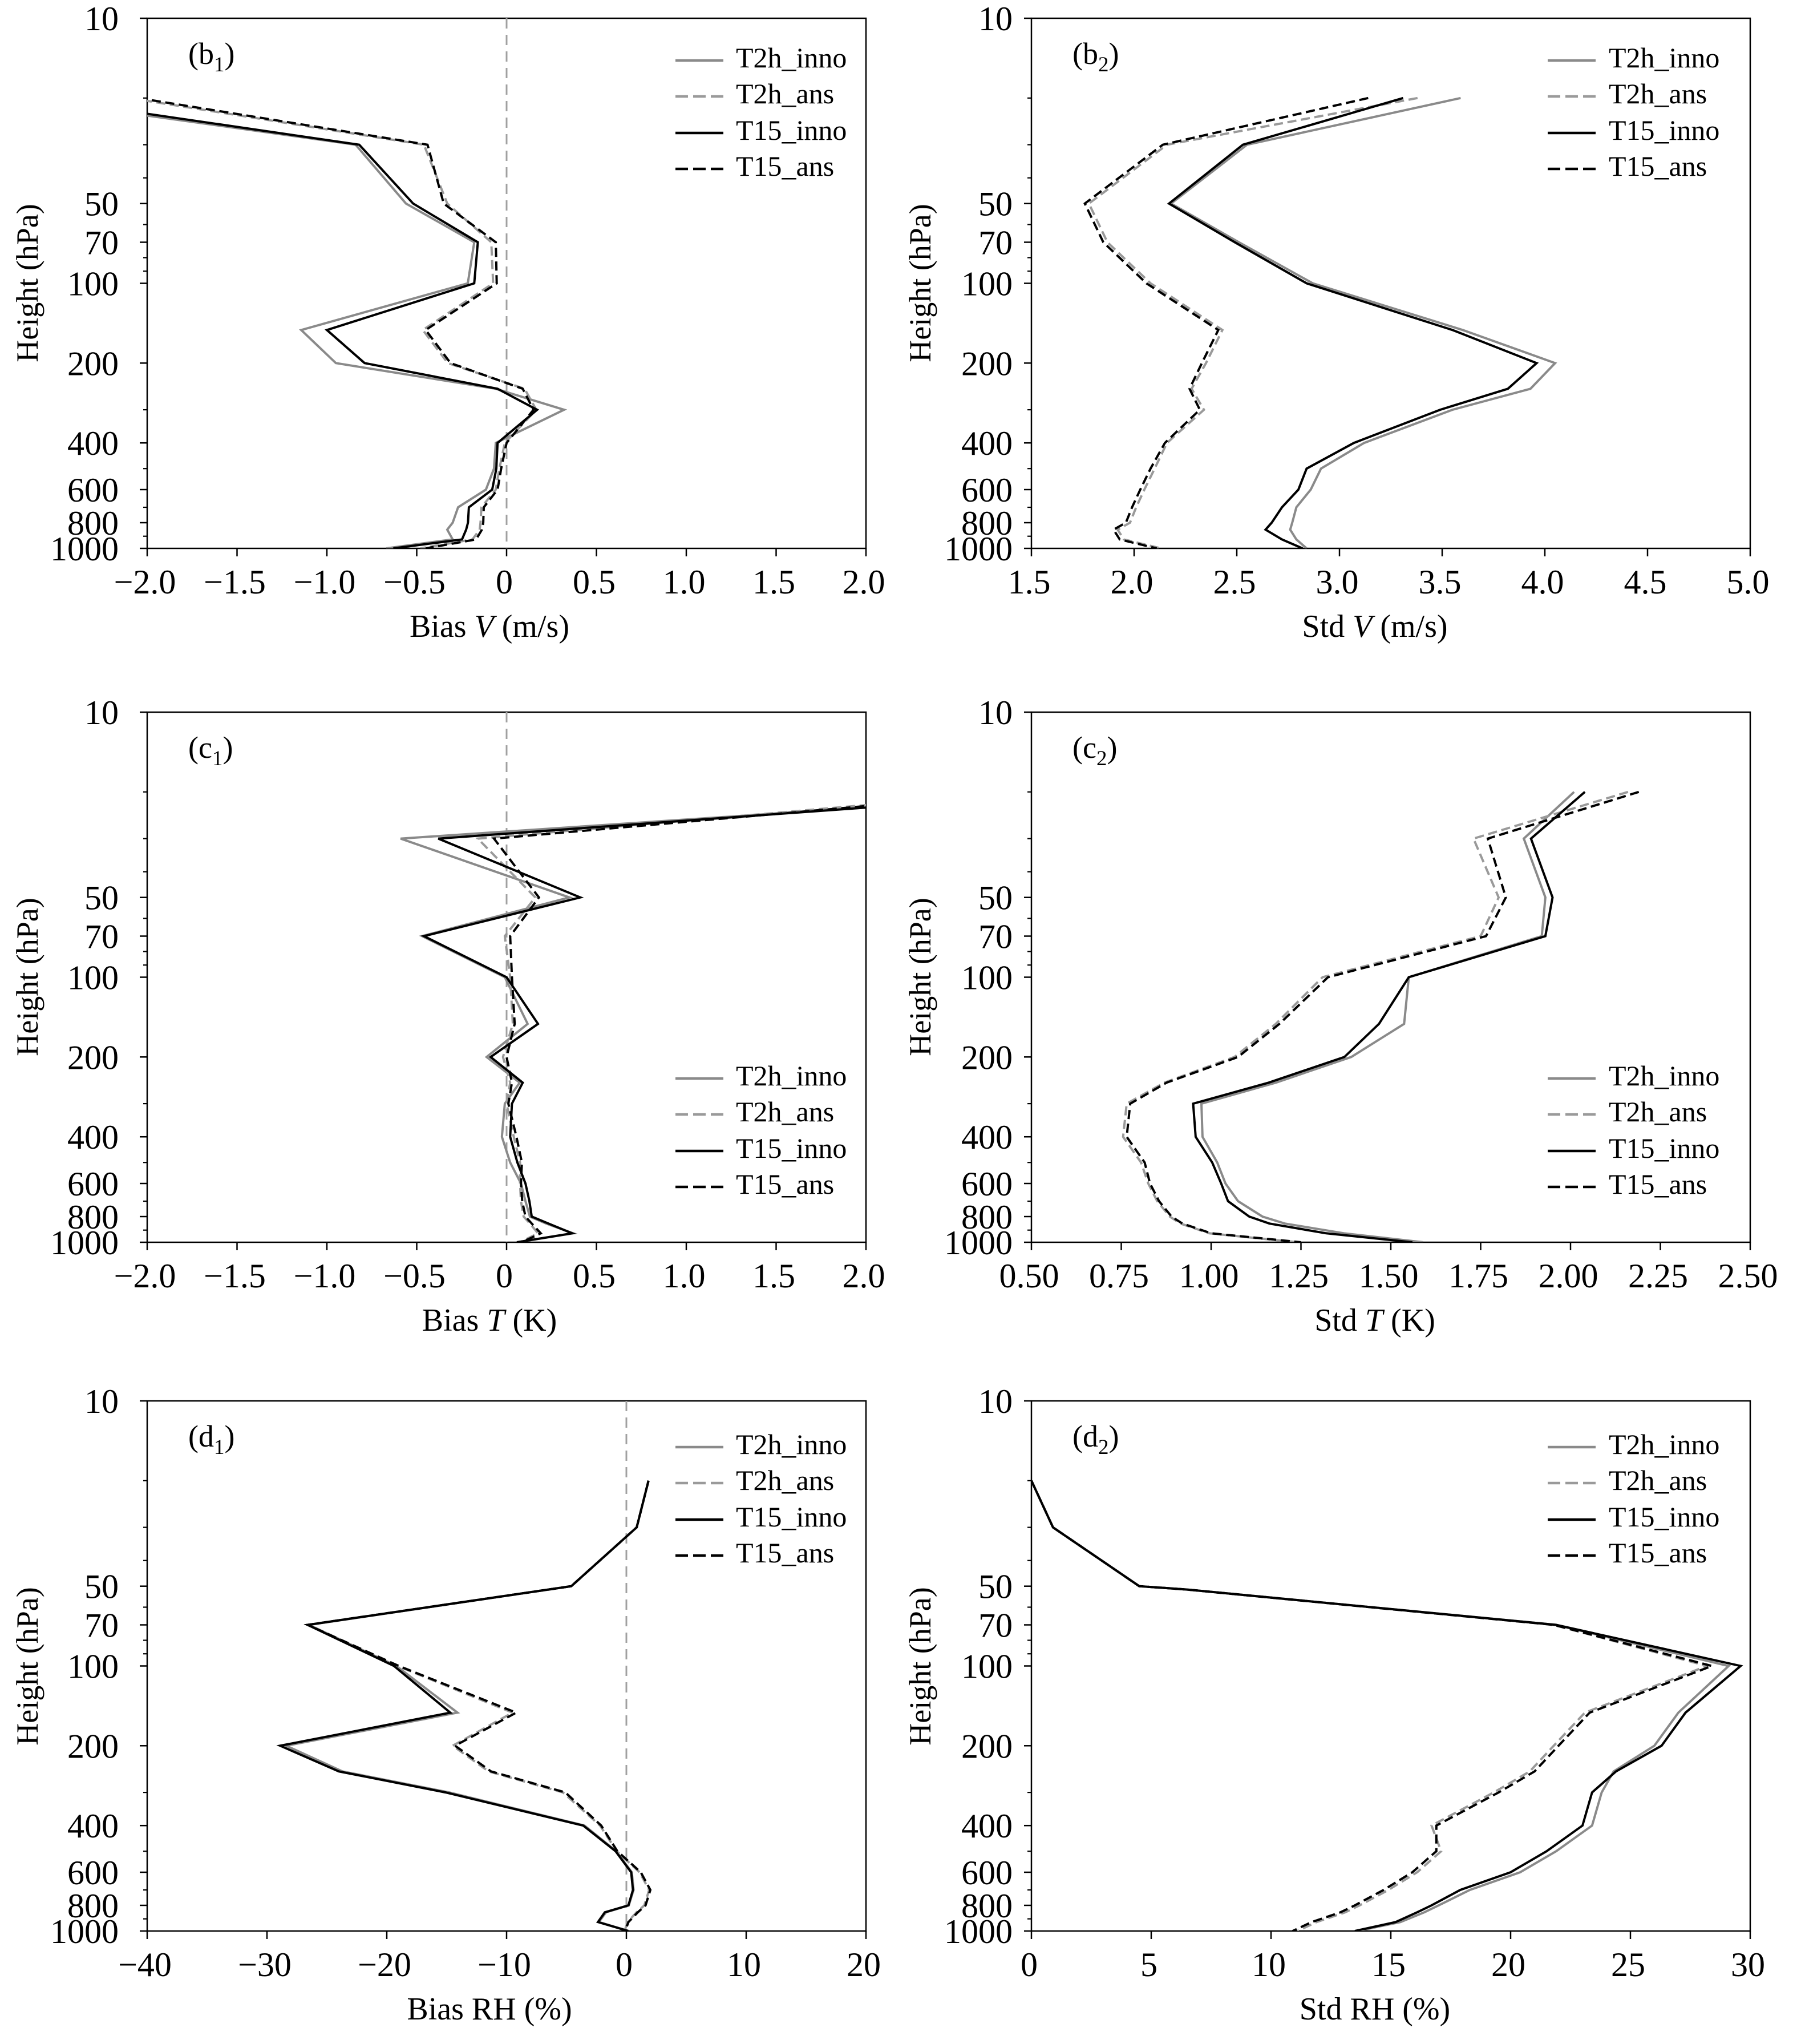  Describe the element at coordinates (1374, 1320) in the screenshot. I see `svg-text: Std T (K)` at that location.